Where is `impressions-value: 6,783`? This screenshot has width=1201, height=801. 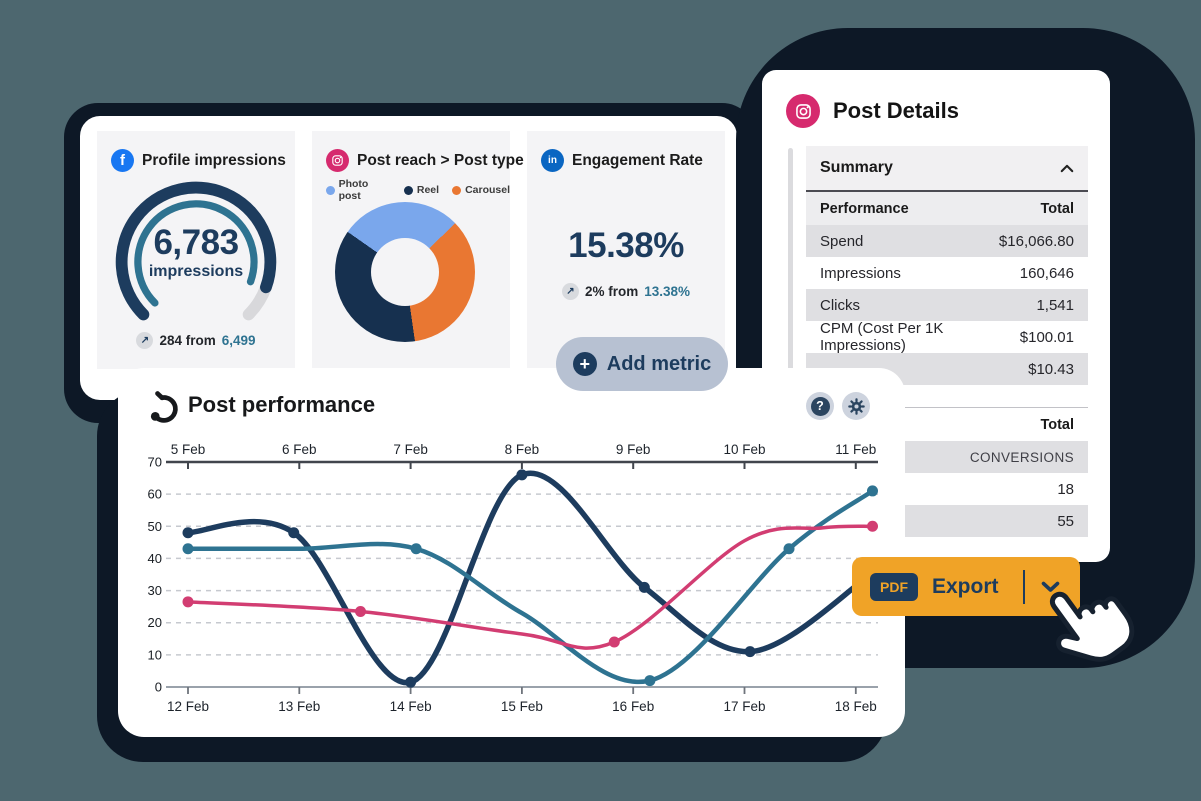 impressions-value: 6,783 is located at coordinates (196, 242).